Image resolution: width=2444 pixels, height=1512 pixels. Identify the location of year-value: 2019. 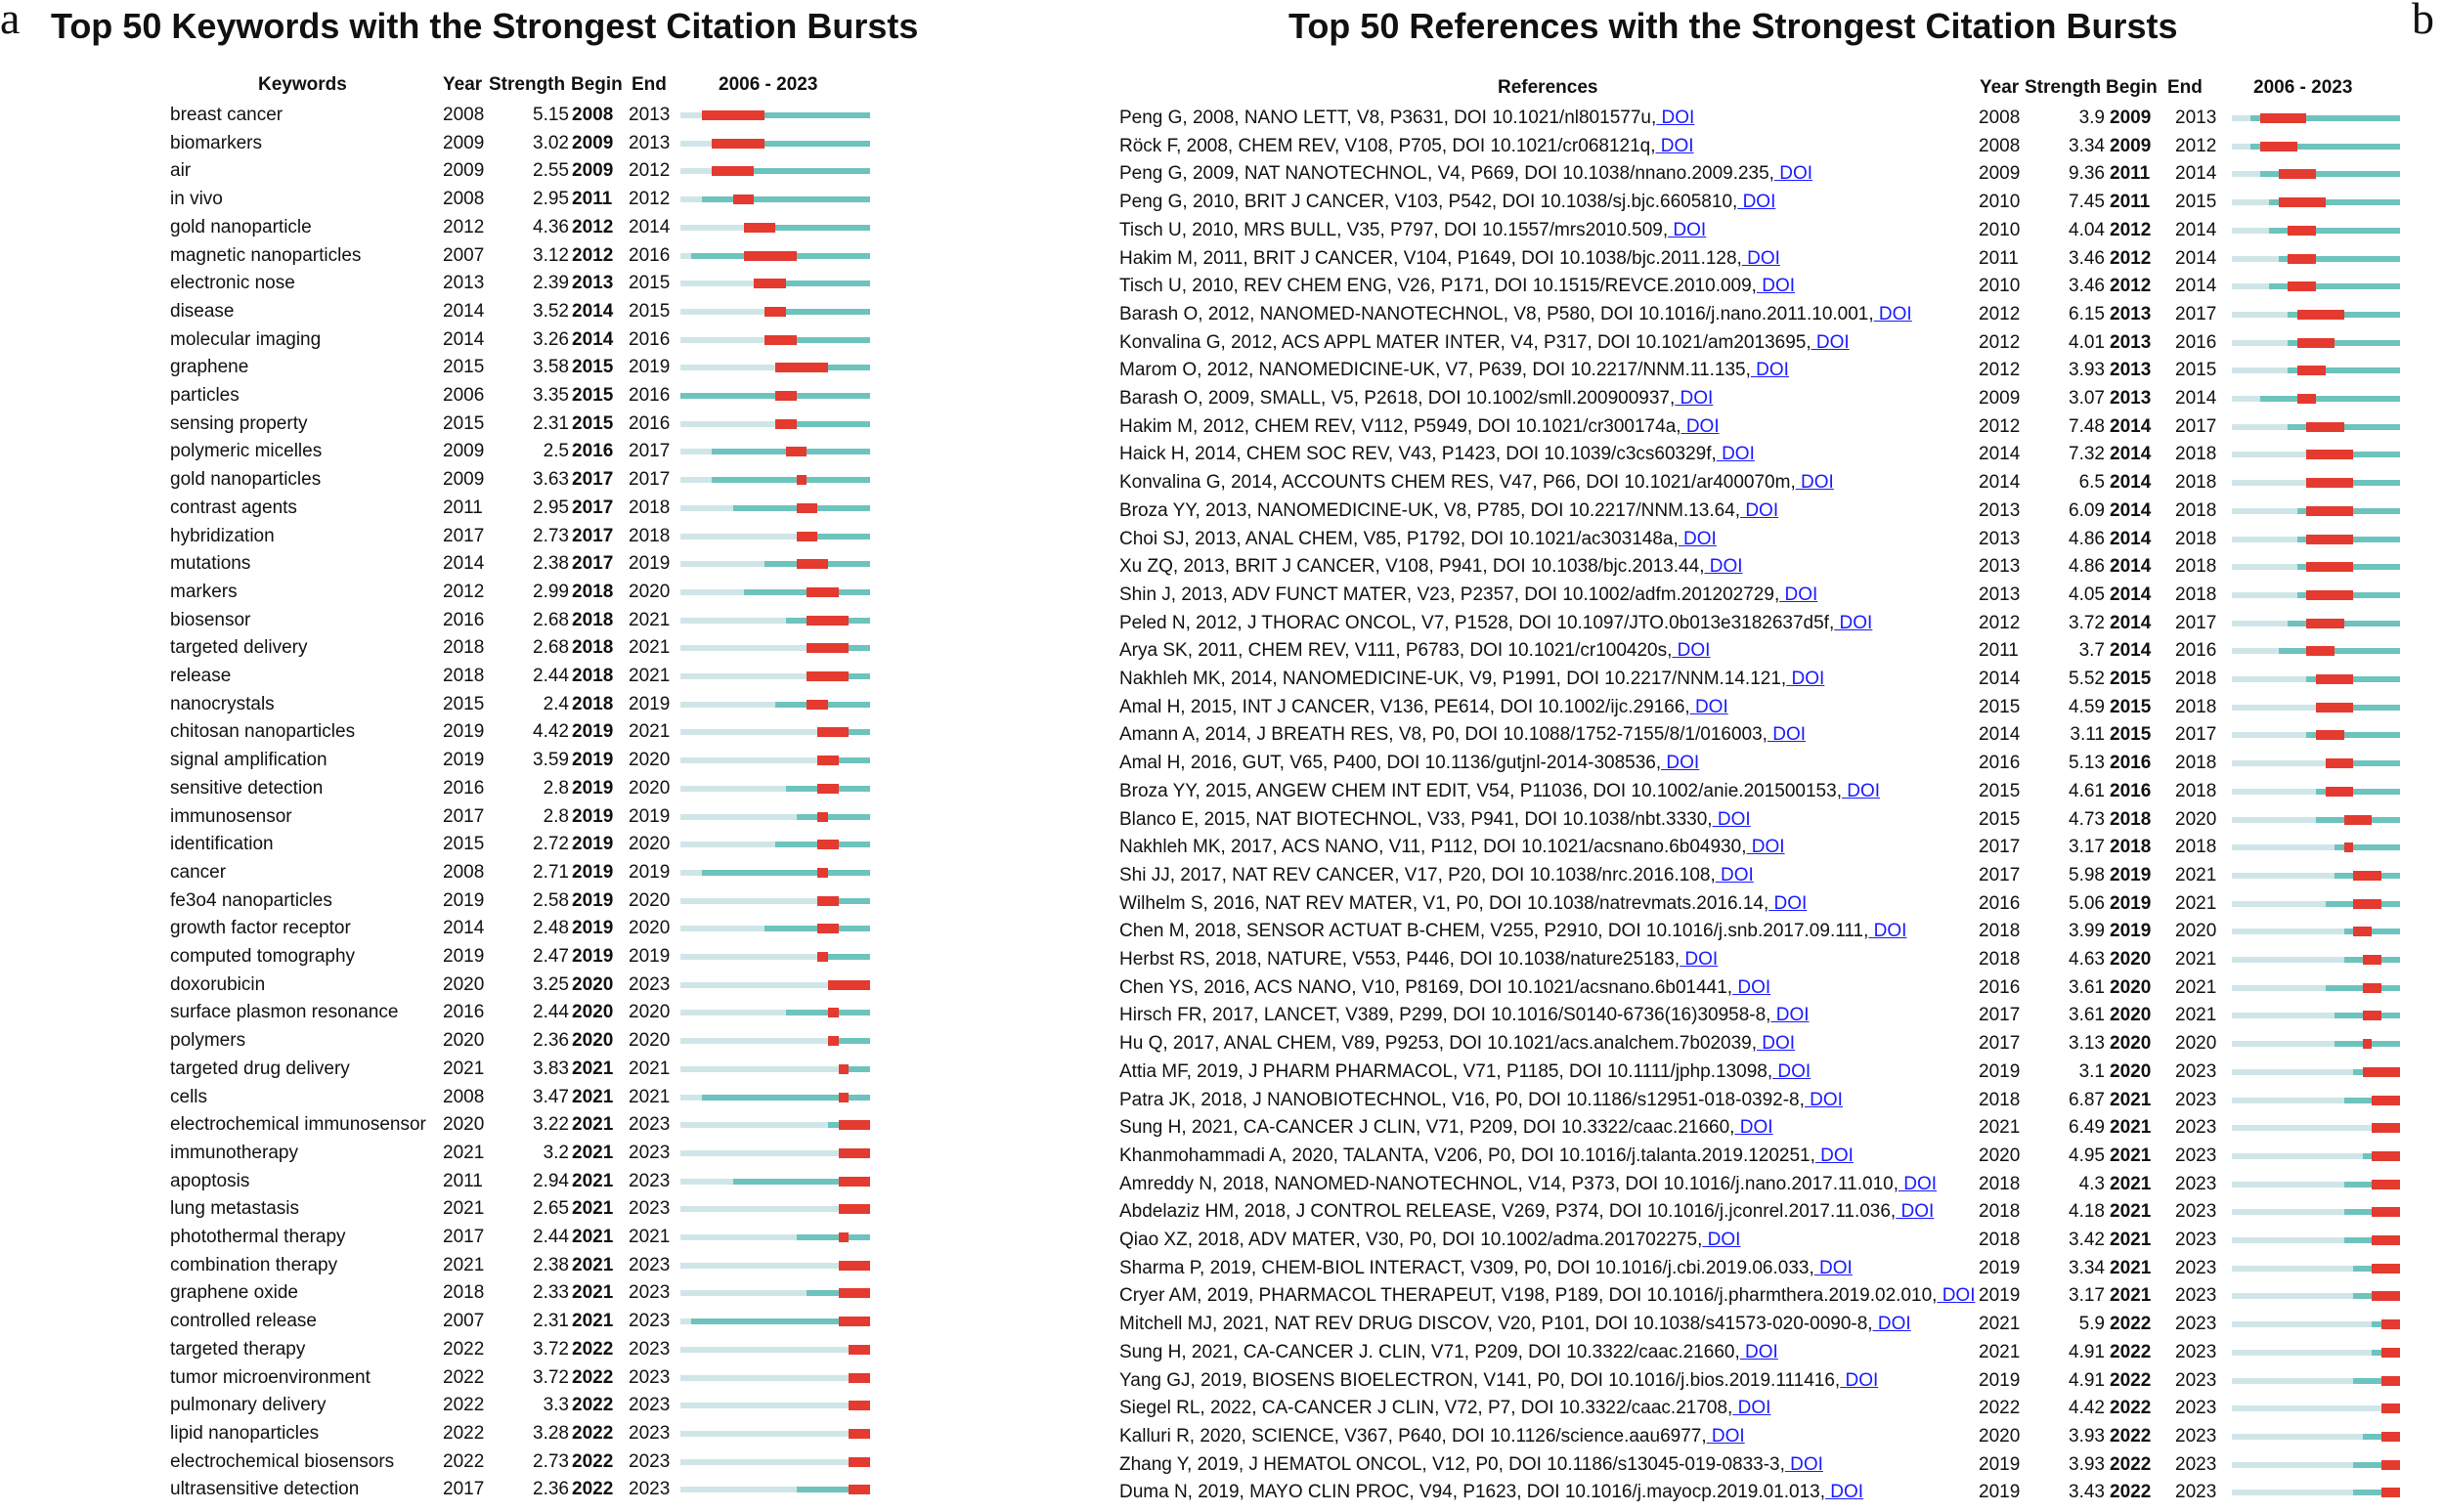
(2000, 1071).